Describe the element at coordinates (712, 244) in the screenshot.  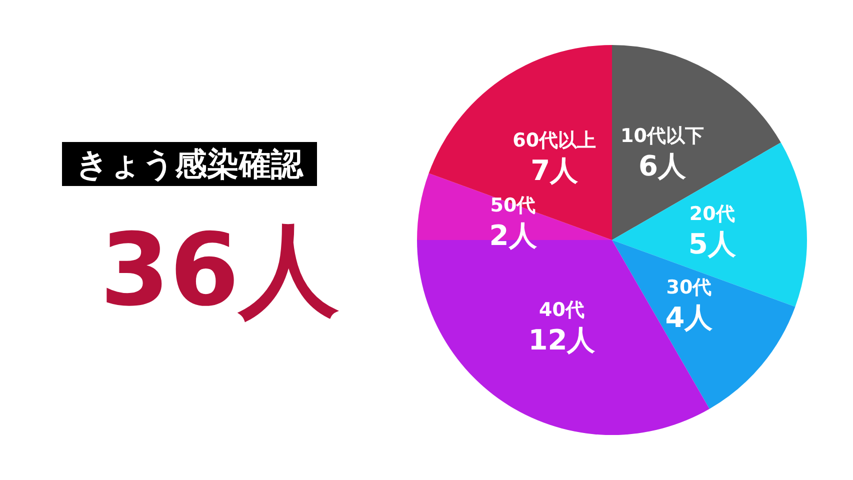
I see `data-label: 5人` at that location.